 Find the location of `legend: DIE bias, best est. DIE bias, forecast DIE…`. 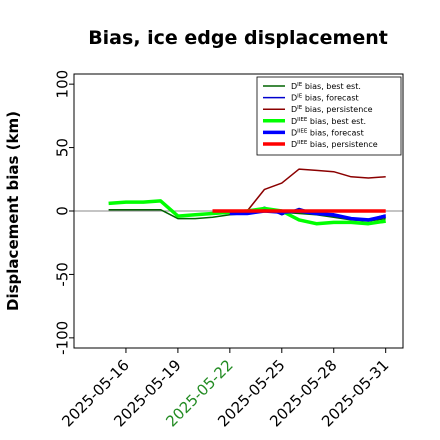

legend: DIE bias, best est. DIE bias, forecast DIE… is located at coordinates (329, 116).